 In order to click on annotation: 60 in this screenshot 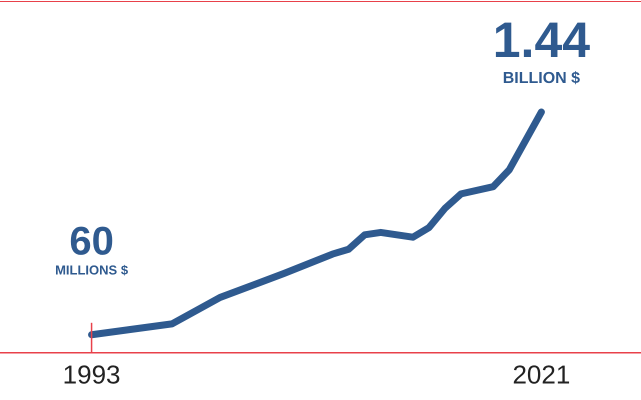, I will do `click(91, 242)`.